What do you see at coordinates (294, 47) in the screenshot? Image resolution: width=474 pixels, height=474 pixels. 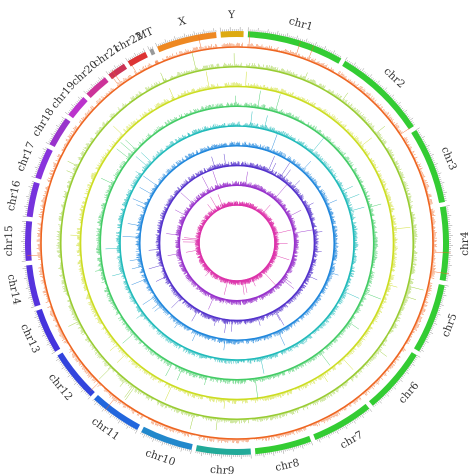 I see `ideogram-chr1` at bounding box center [294, 47].